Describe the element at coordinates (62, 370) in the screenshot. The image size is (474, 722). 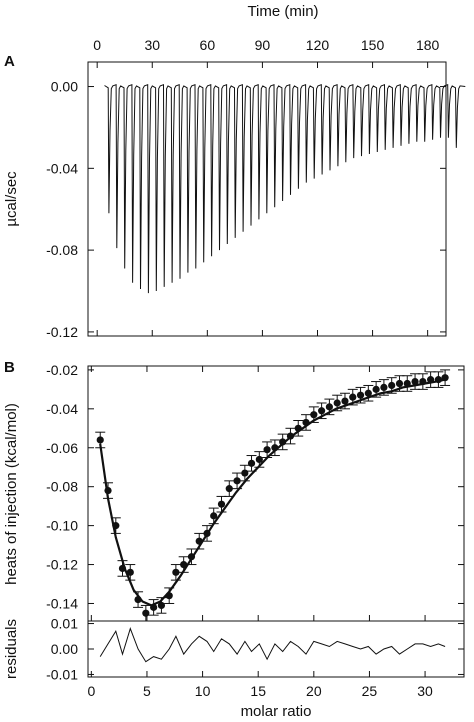
I see `panel-b-y-tick-label: -0.02` at that location.